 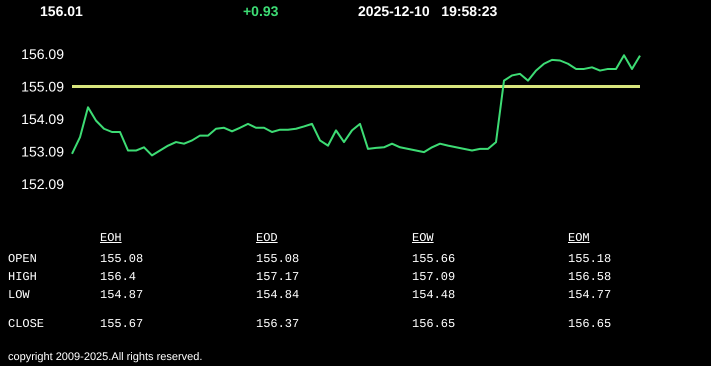 I want to click on y-tick-label: 152.09, so click(x=42, y=184).